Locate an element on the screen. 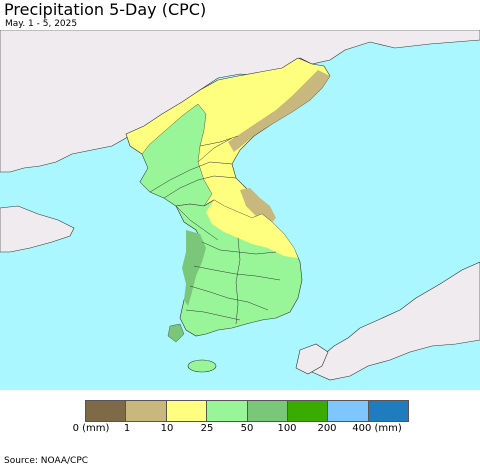  legend-label: 10 is located at coordinates (167, 428).